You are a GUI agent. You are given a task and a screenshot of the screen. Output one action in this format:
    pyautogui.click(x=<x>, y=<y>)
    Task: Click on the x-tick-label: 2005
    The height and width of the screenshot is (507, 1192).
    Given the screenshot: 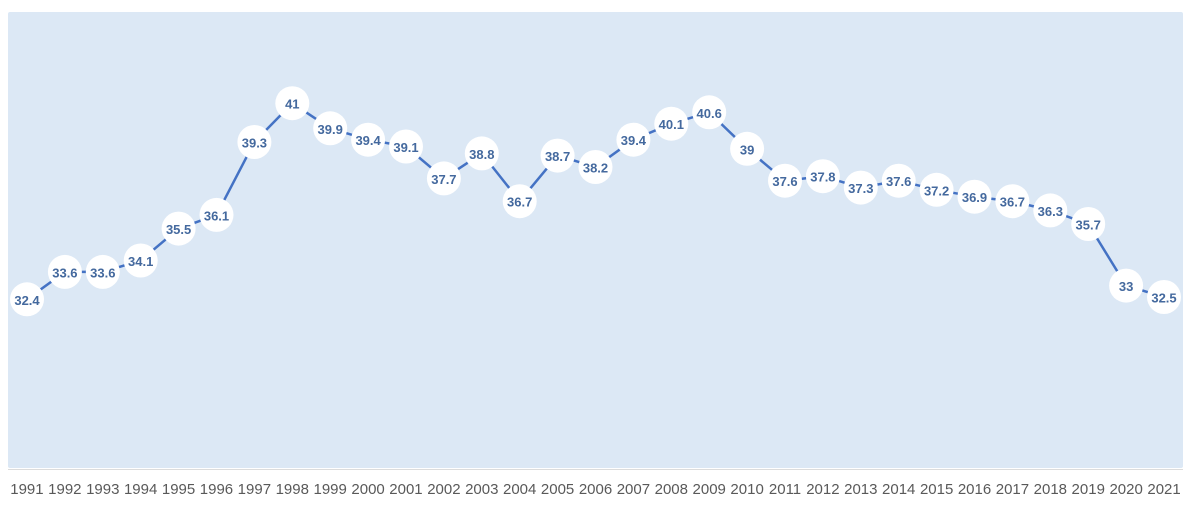 What is the action you would take?
    pyautogui.click(x=557, y=489)
    